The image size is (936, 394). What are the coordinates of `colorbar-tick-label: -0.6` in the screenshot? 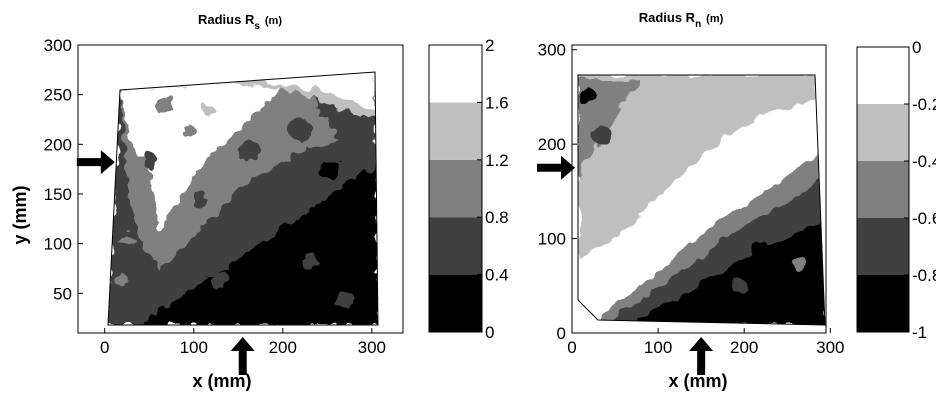 It's located at (924, 218).